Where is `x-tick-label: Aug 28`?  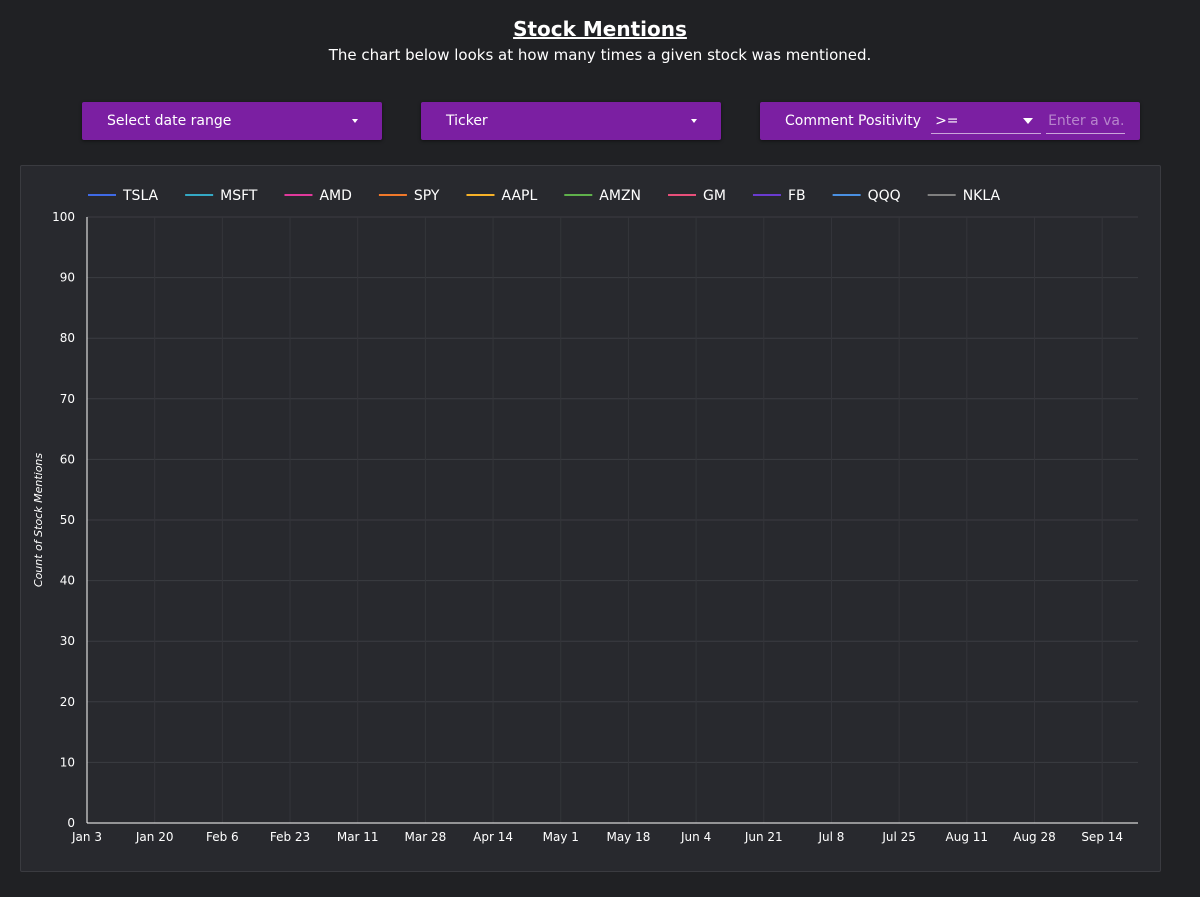 x-tick-label: Aug 28 is located at coordinates (1034, 837).